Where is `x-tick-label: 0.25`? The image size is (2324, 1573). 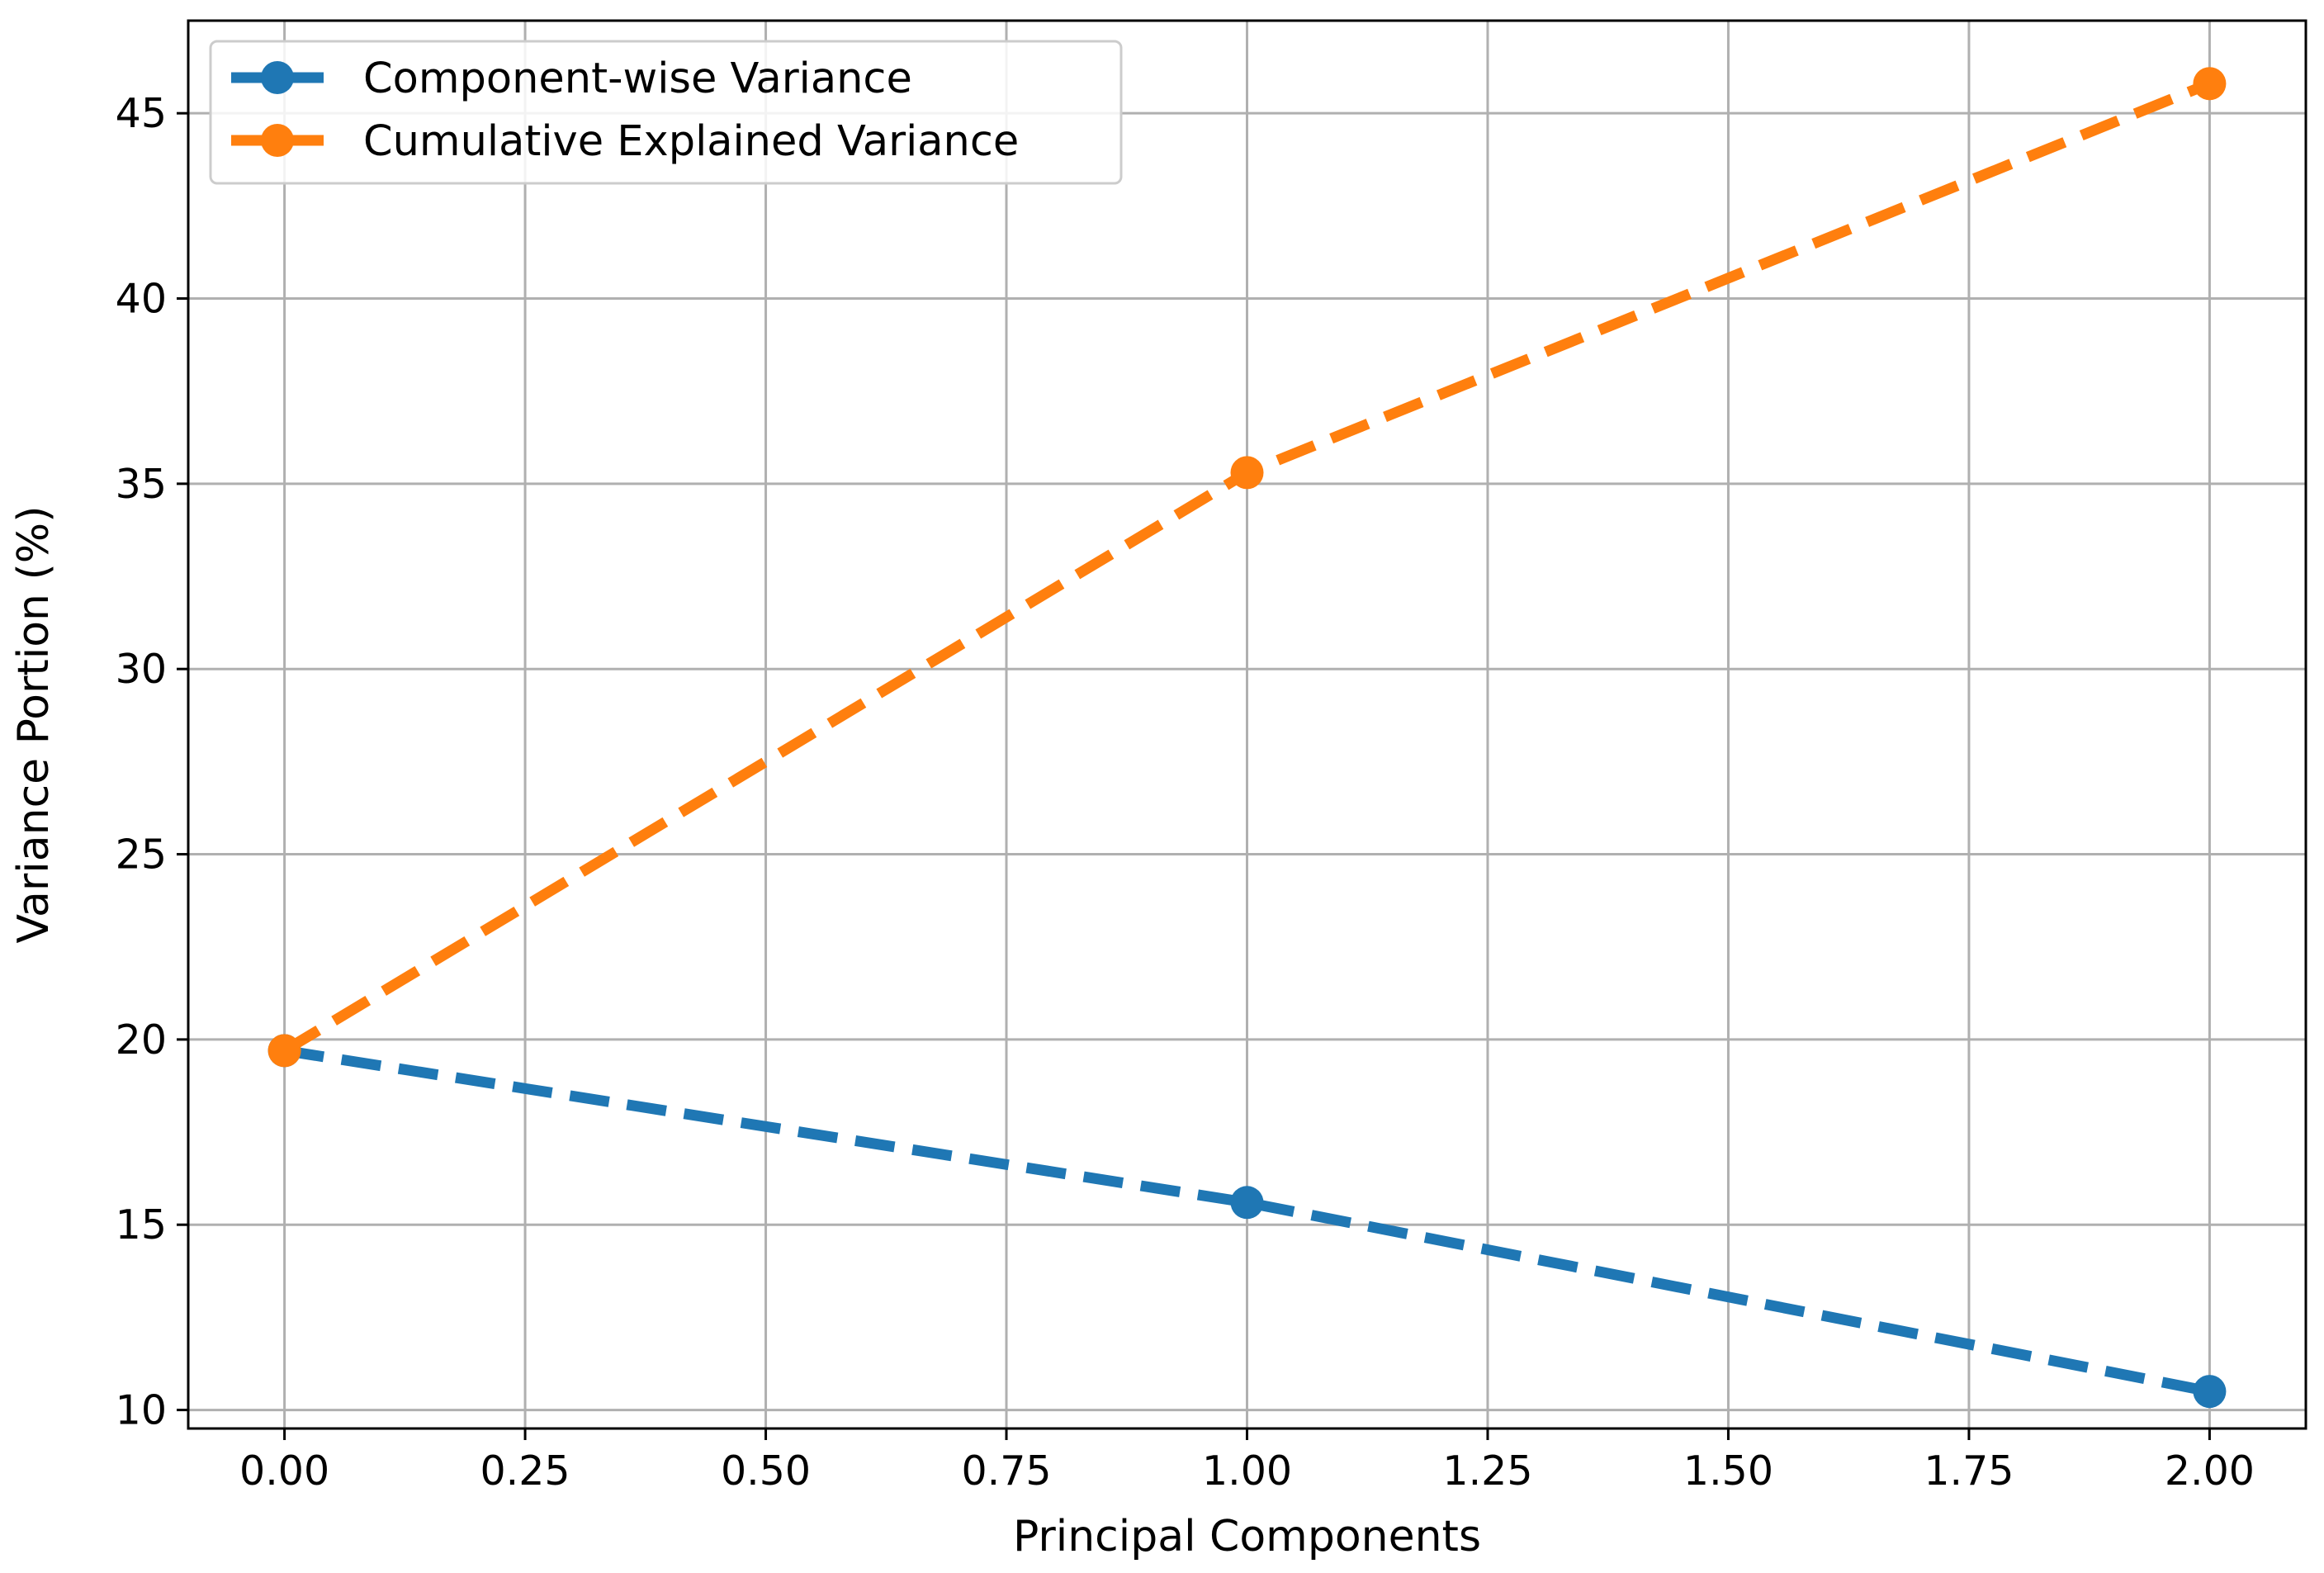 x-tick-label: 0.25 is located at coordinates (525, 1471).